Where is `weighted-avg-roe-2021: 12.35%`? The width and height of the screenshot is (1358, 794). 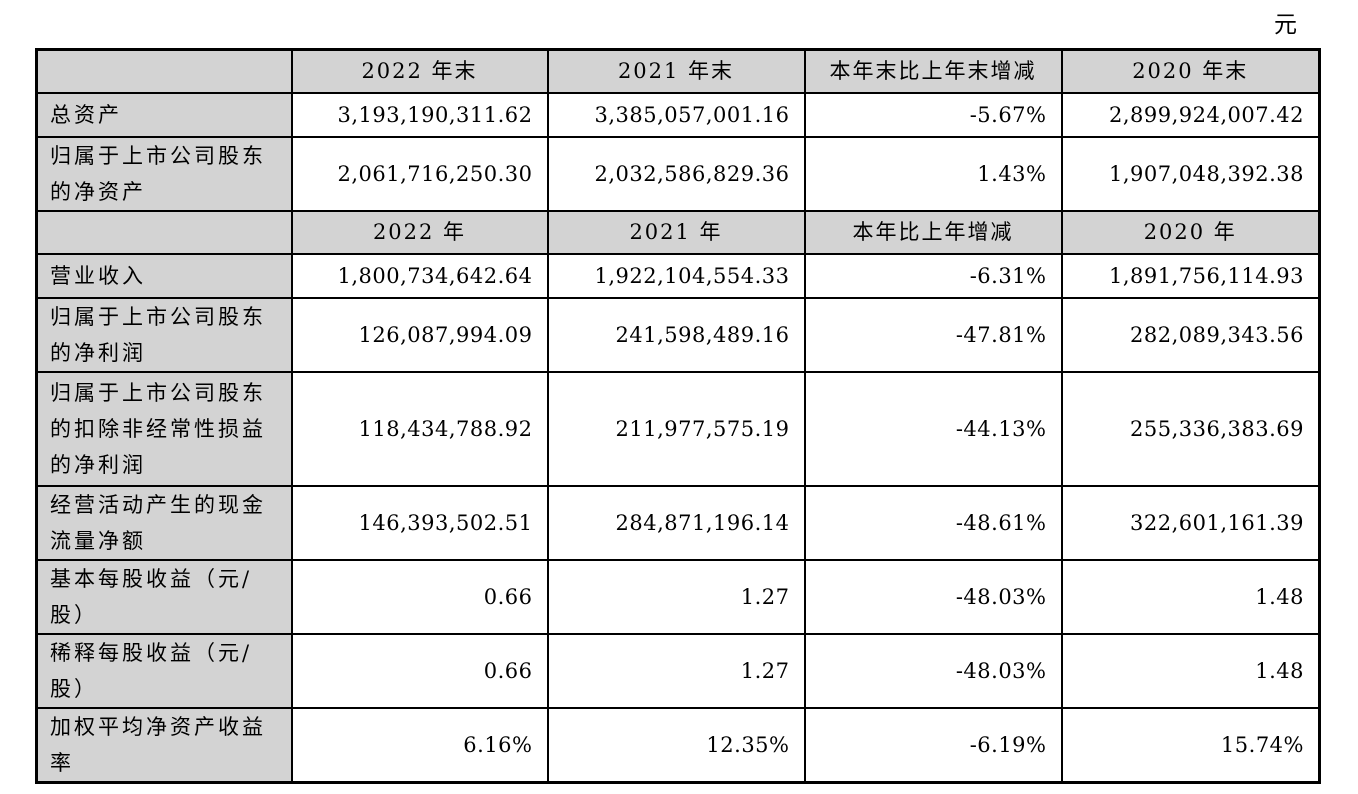 weighted-avg-roe-2021: 12.35% is located at coordinates (676, 744).